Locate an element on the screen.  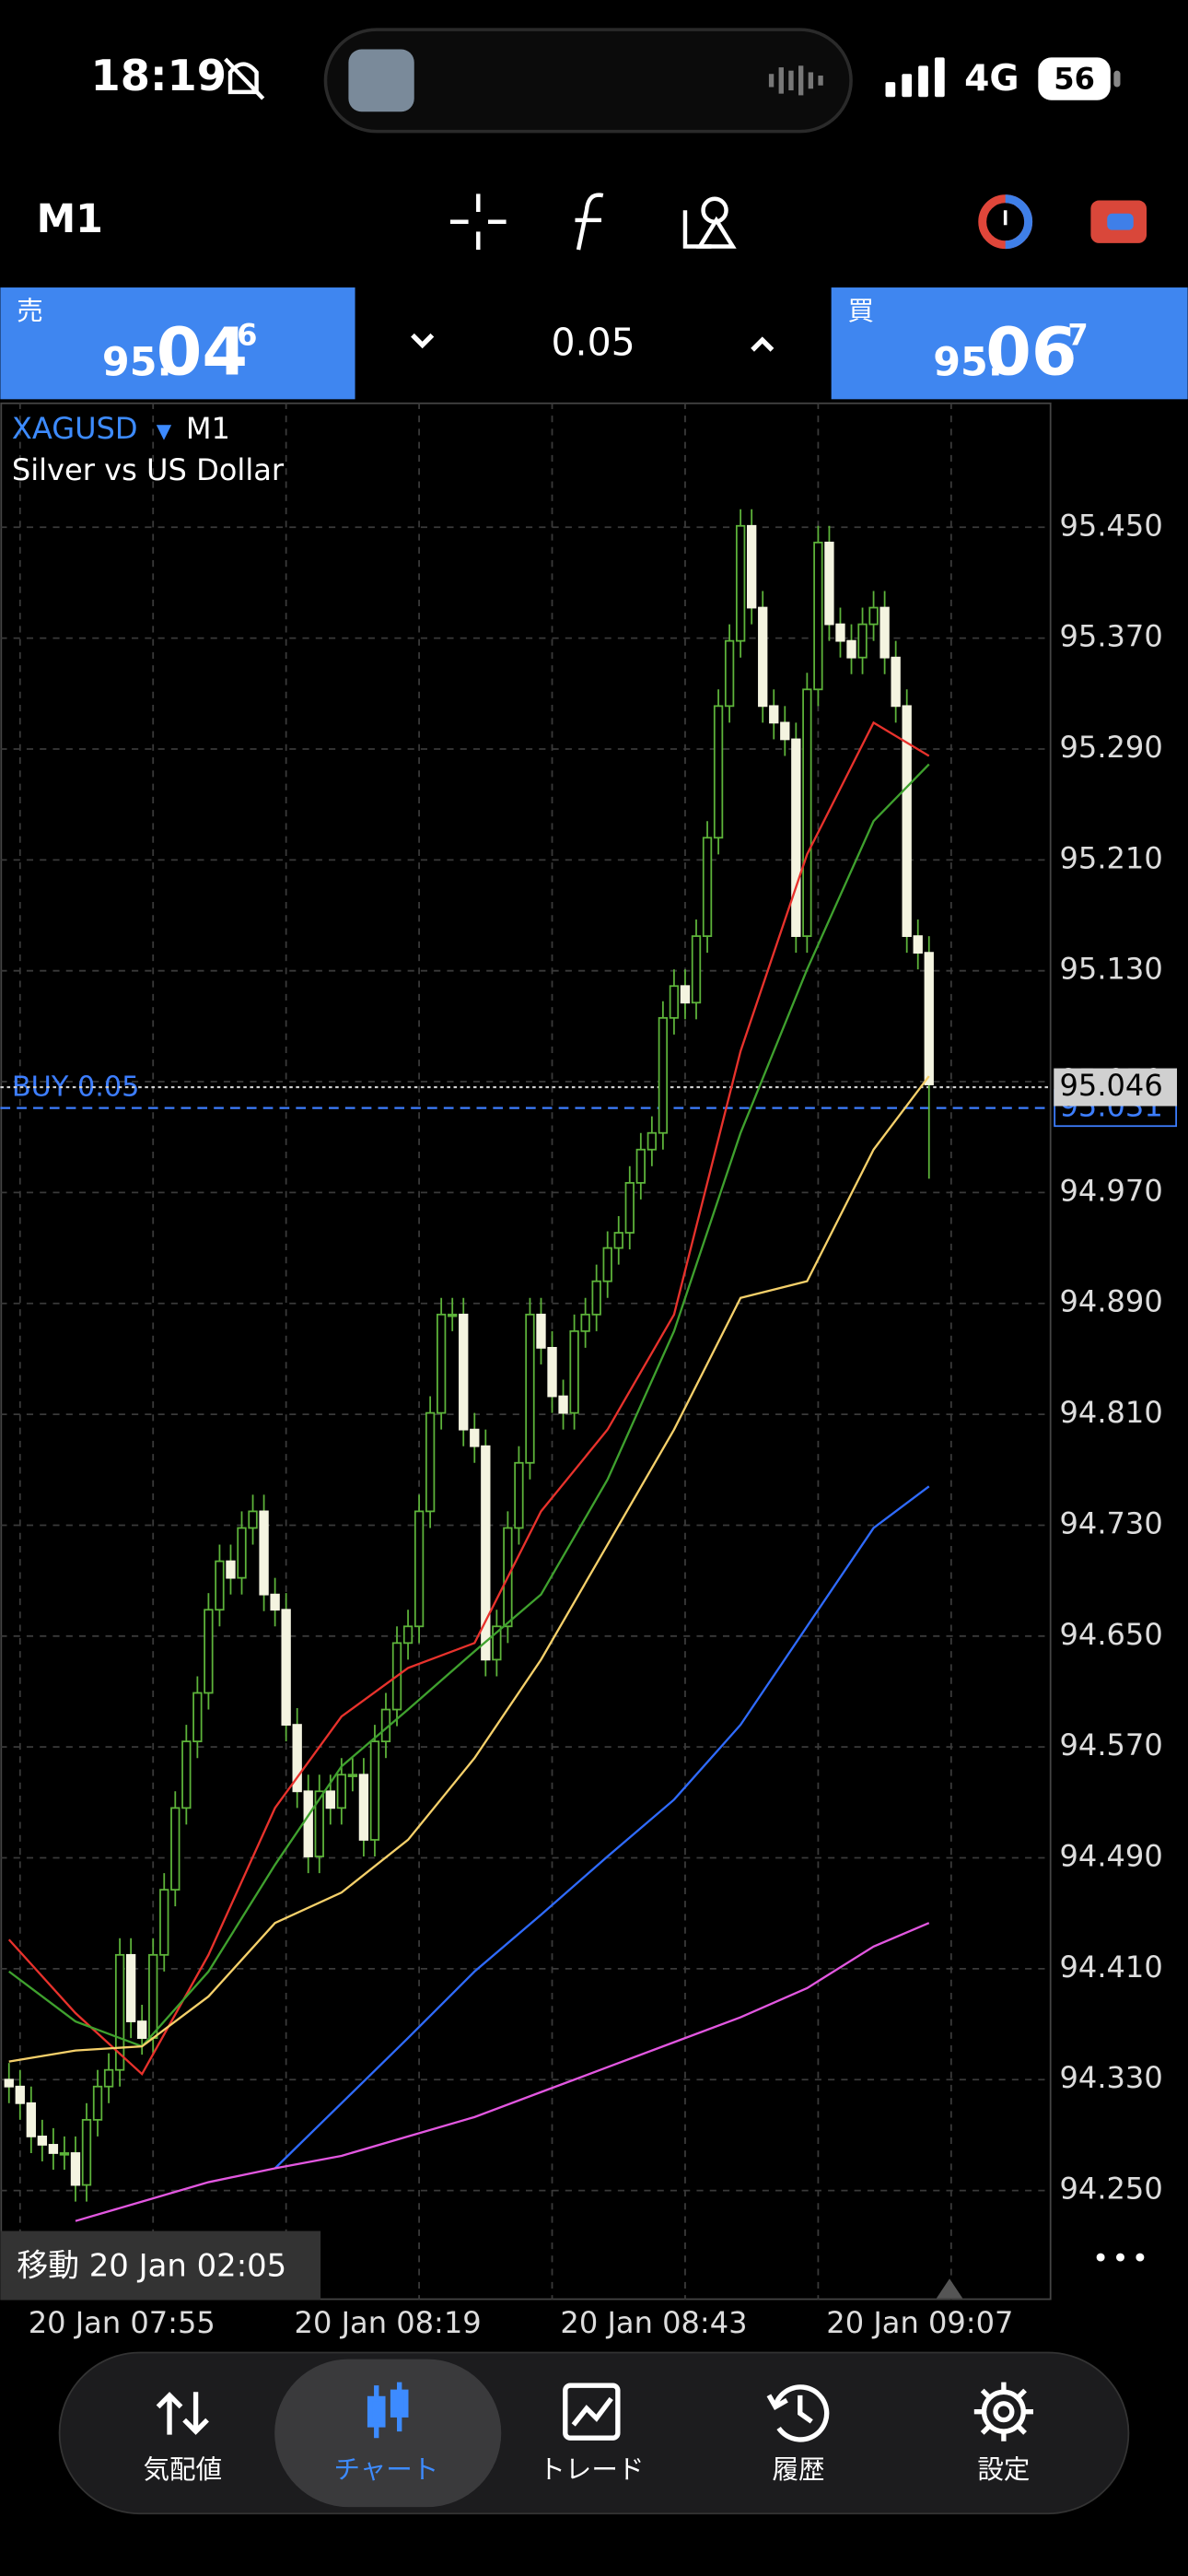
buy-button is located at coordinates (1010, 343).